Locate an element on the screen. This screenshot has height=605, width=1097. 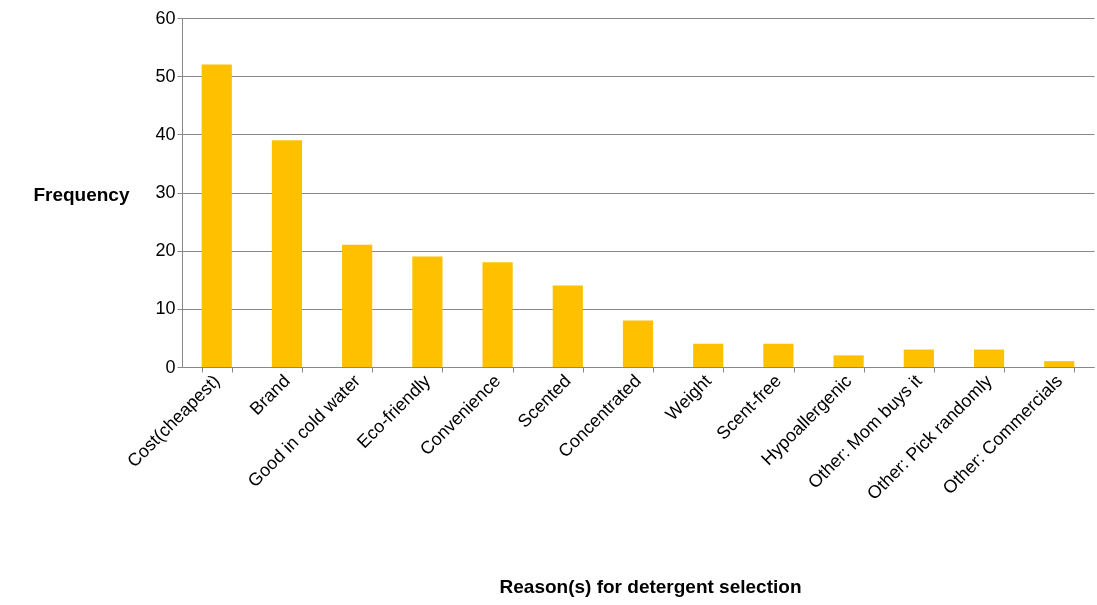
y-tick-label: 30 is located at coordinates (165, 192).